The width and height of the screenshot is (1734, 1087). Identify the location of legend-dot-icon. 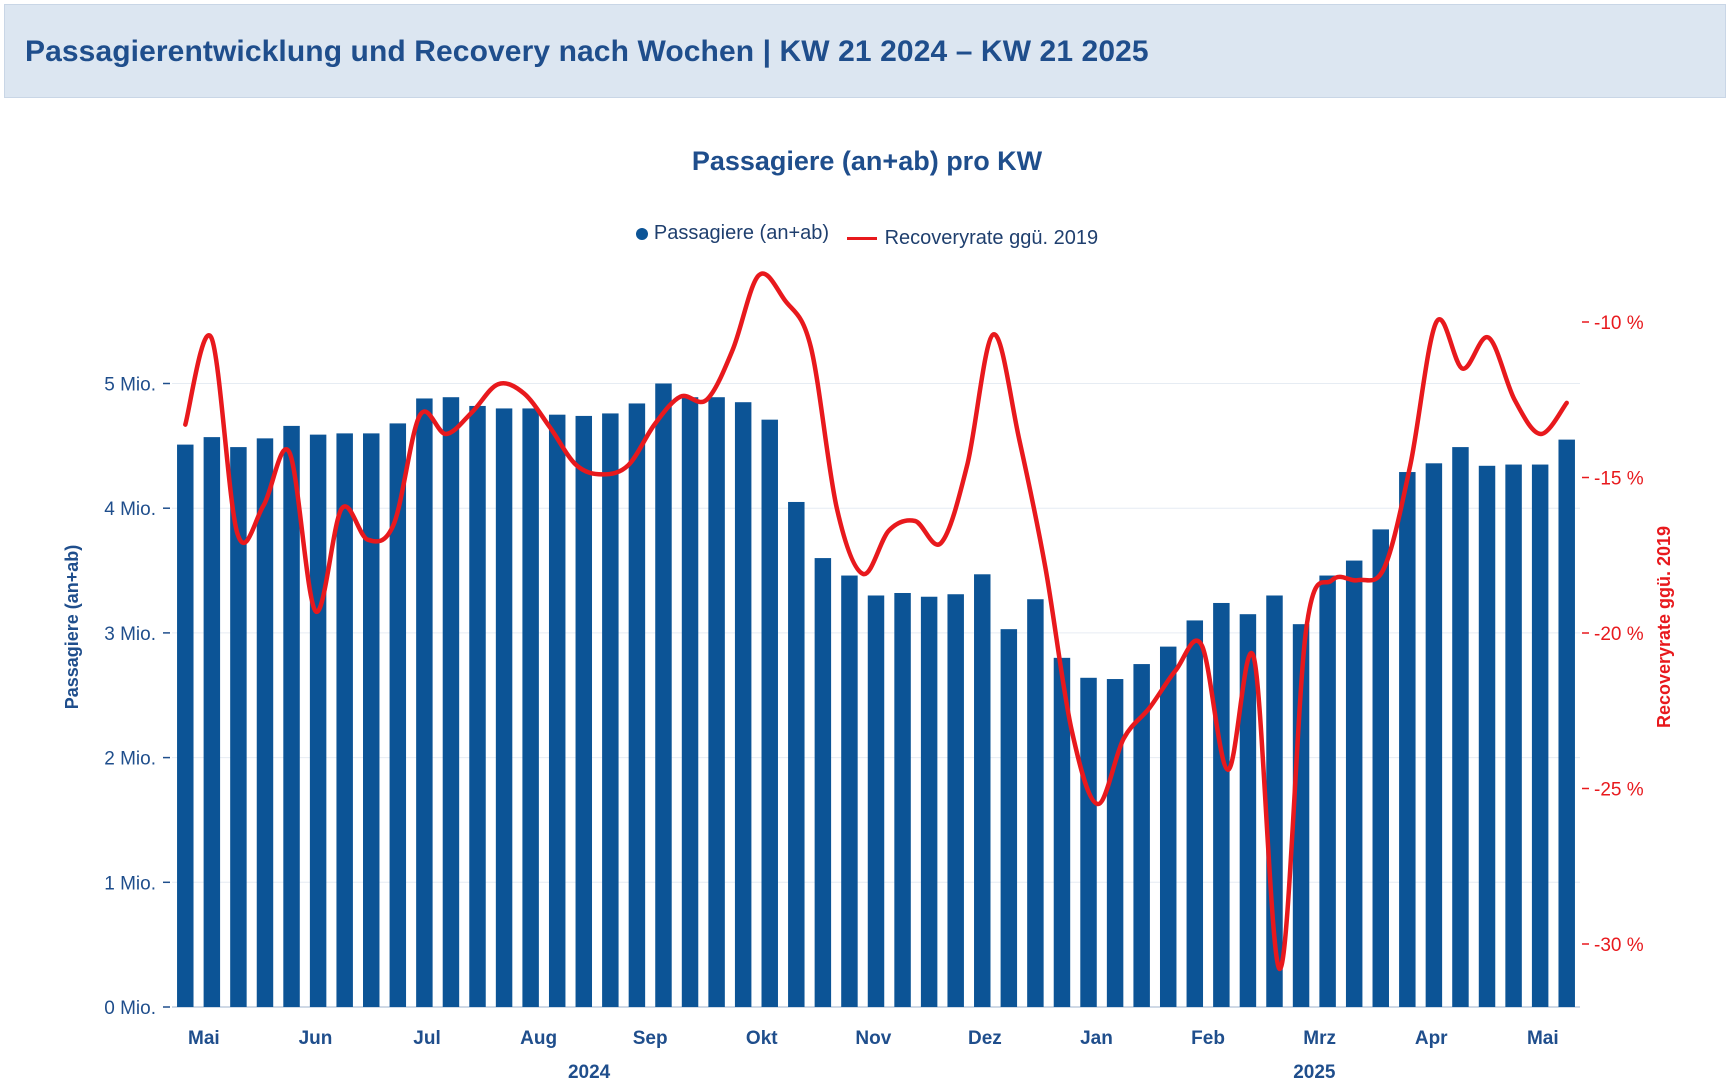
(641, 233).